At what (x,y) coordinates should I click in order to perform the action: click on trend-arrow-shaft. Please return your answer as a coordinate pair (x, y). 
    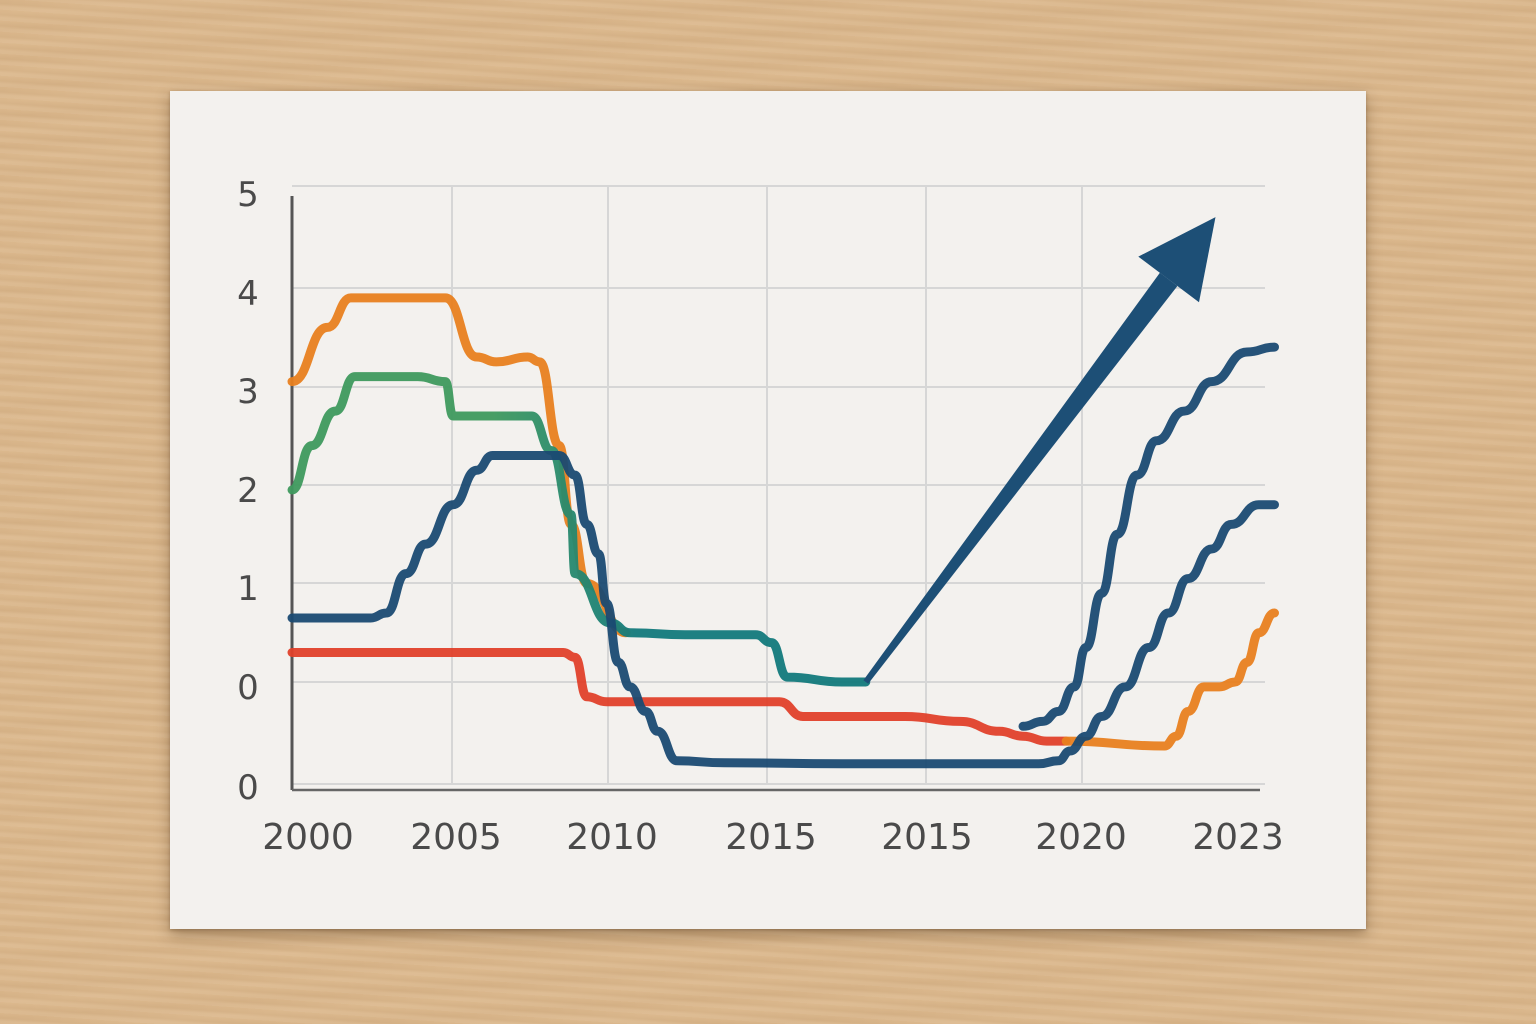
    Looking at the image, I should click on (1020, 478).